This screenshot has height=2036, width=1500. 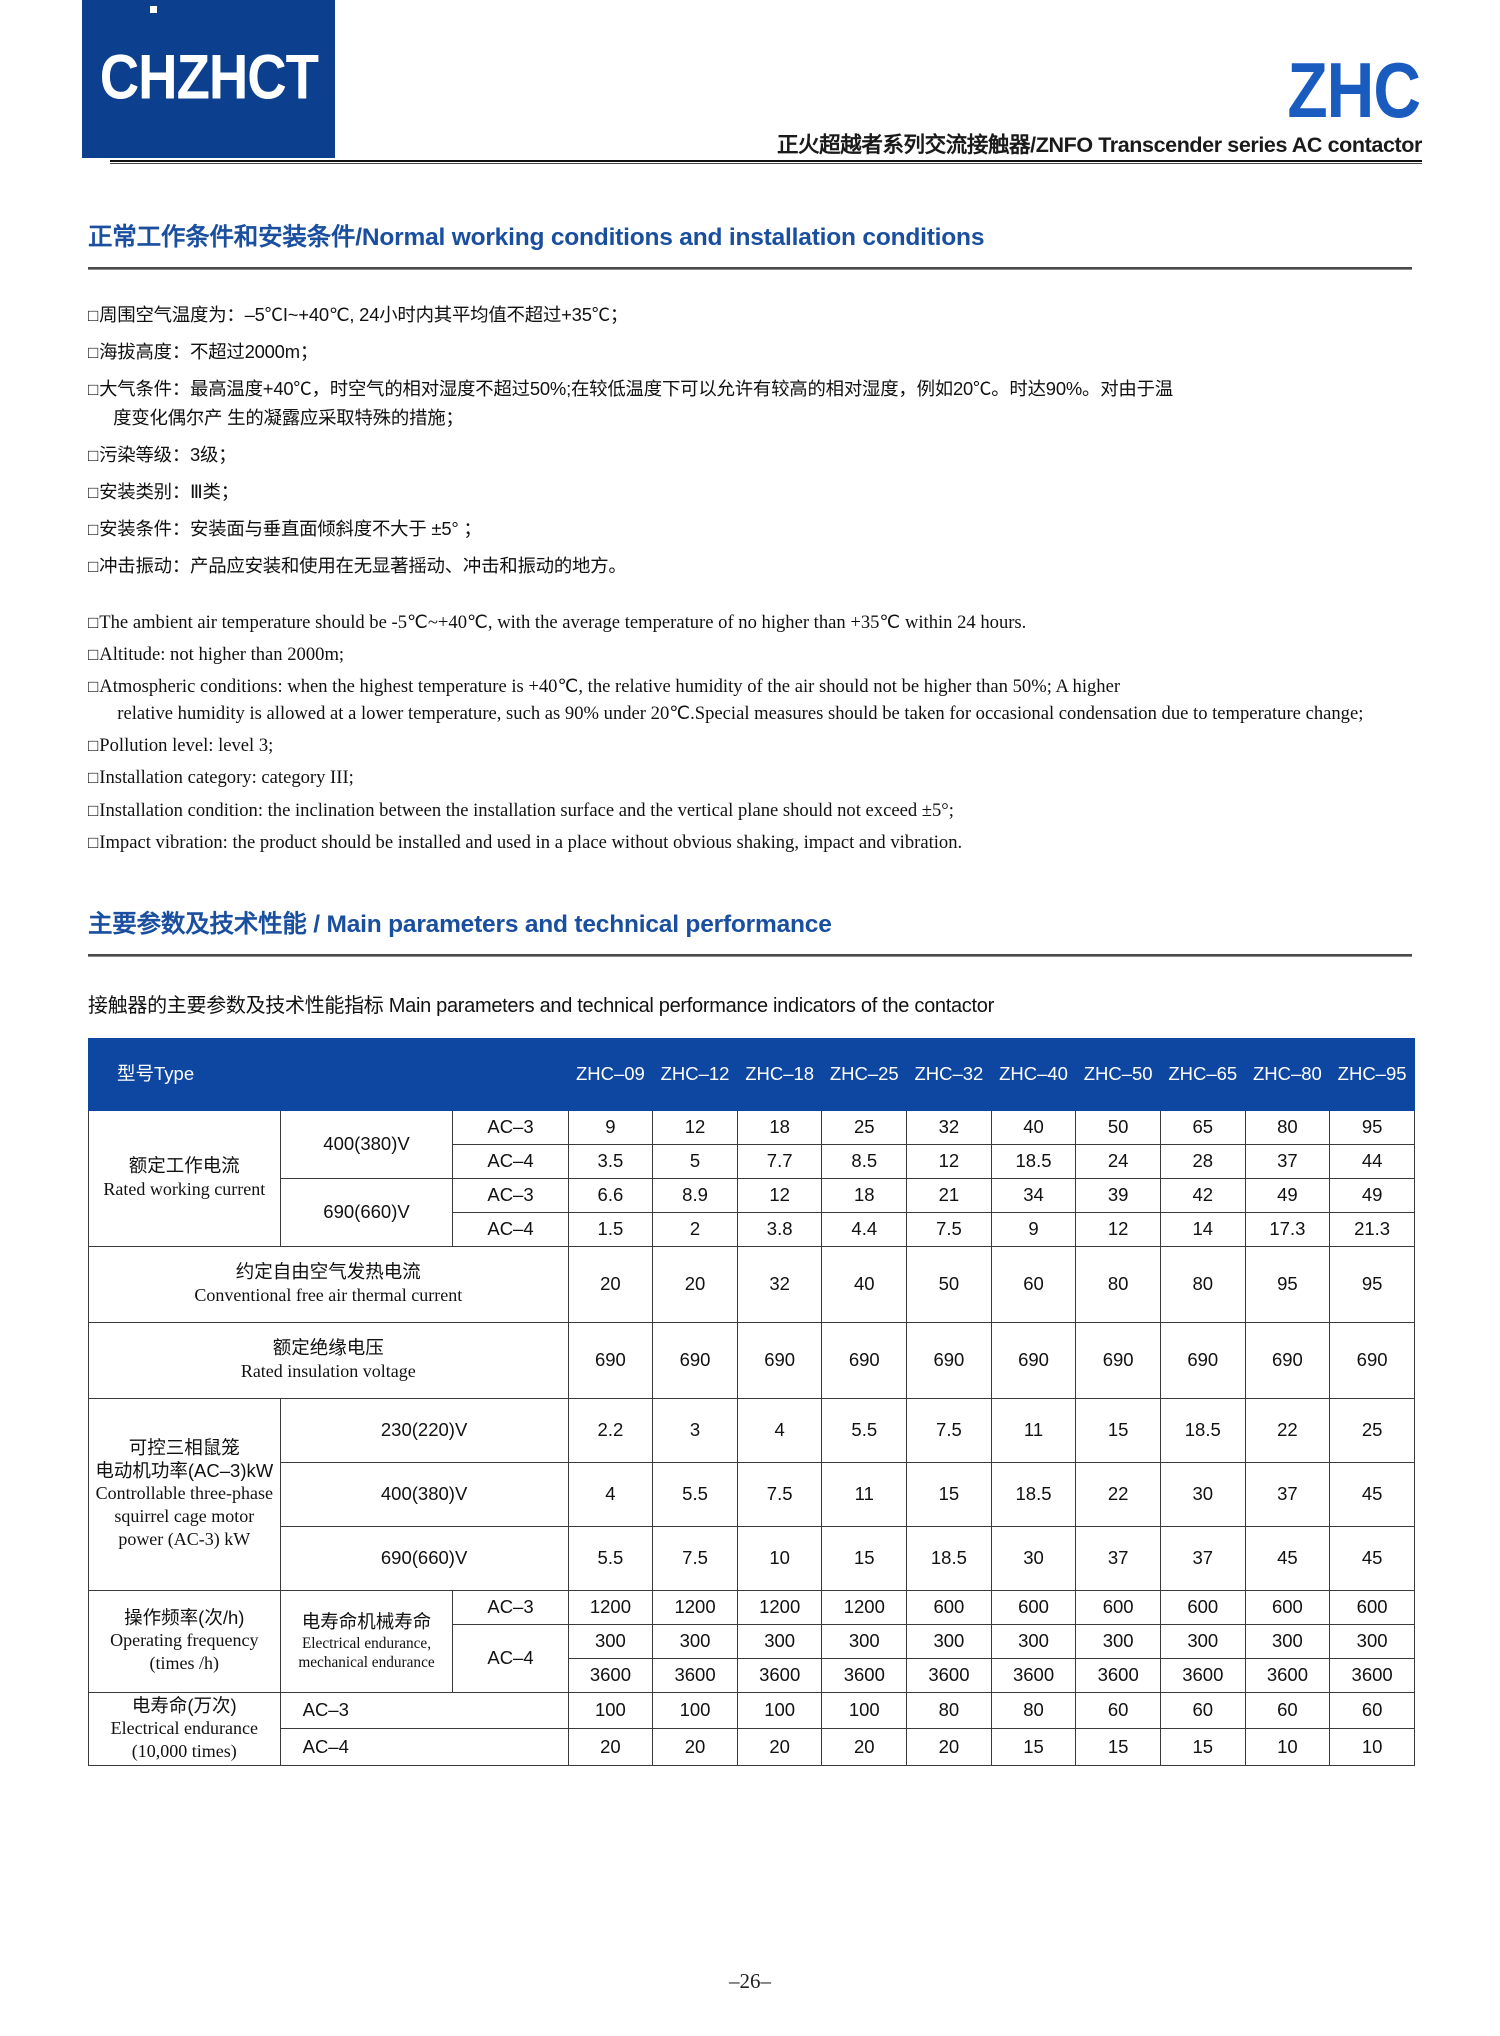 I want to click on cell: 50, so click(x=949, y=1284).